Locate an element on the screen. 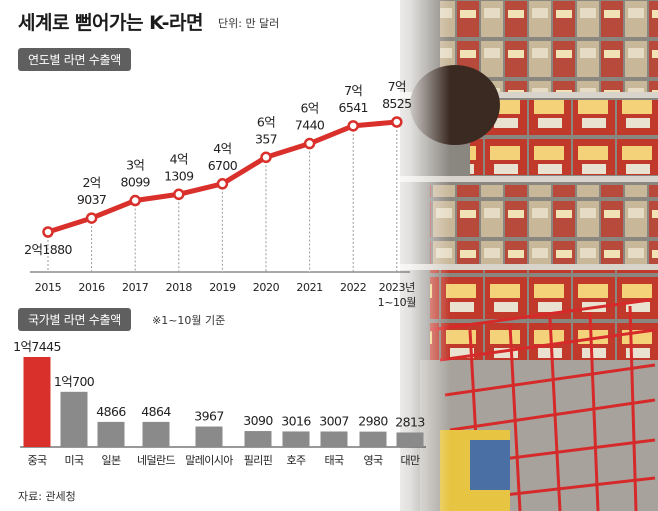 The width and height of the screenshot is (658, 511). yearly-section-label: 연도별 라면 수출액 is located at coordinates (74, 59).